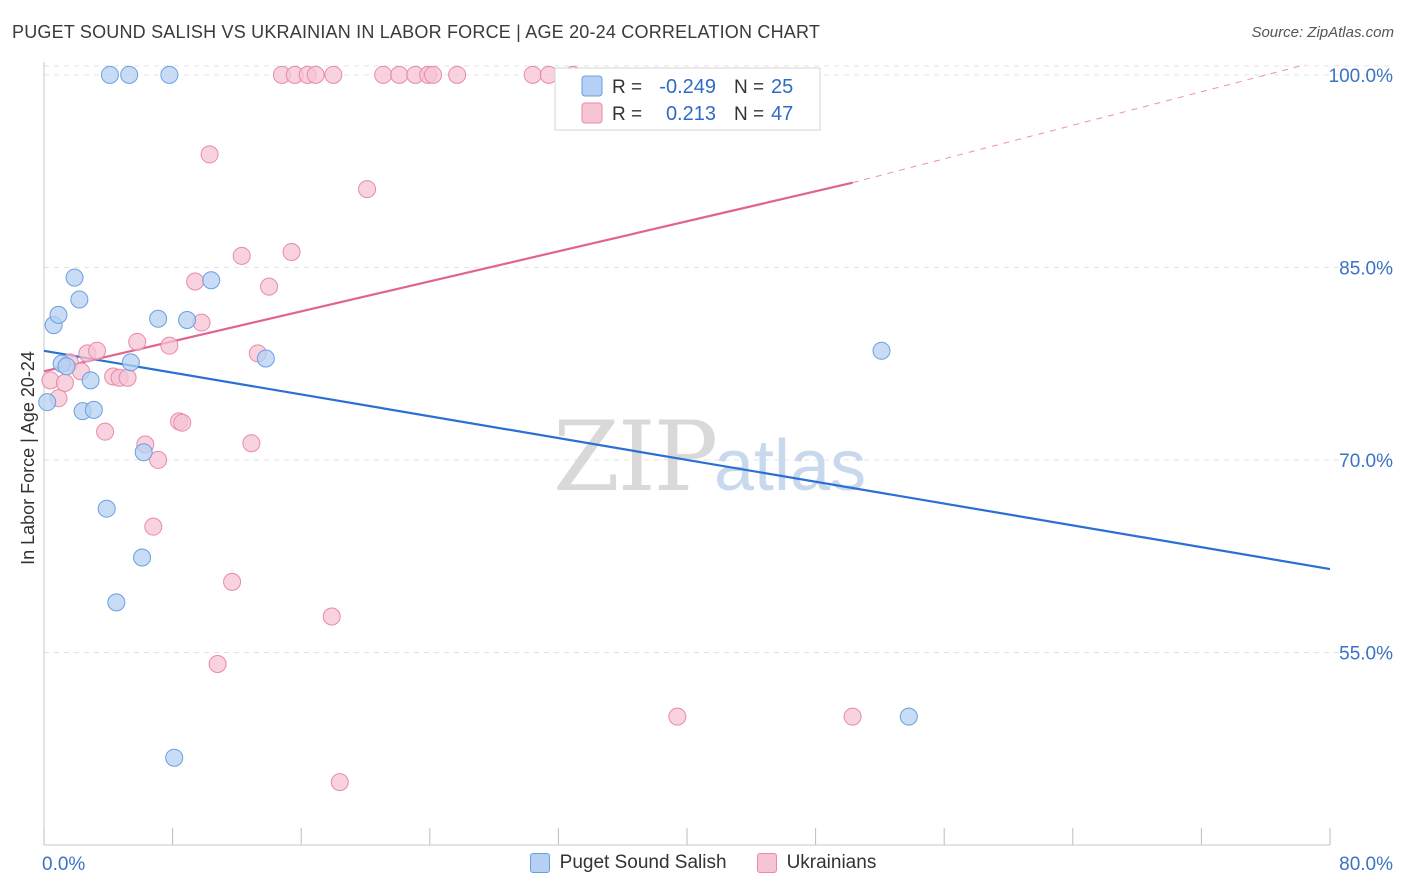 Image resolution: width=1406 pixels, height=892 pixels. I want to click on legend-swatch-ukrainians, so click(592, 113).